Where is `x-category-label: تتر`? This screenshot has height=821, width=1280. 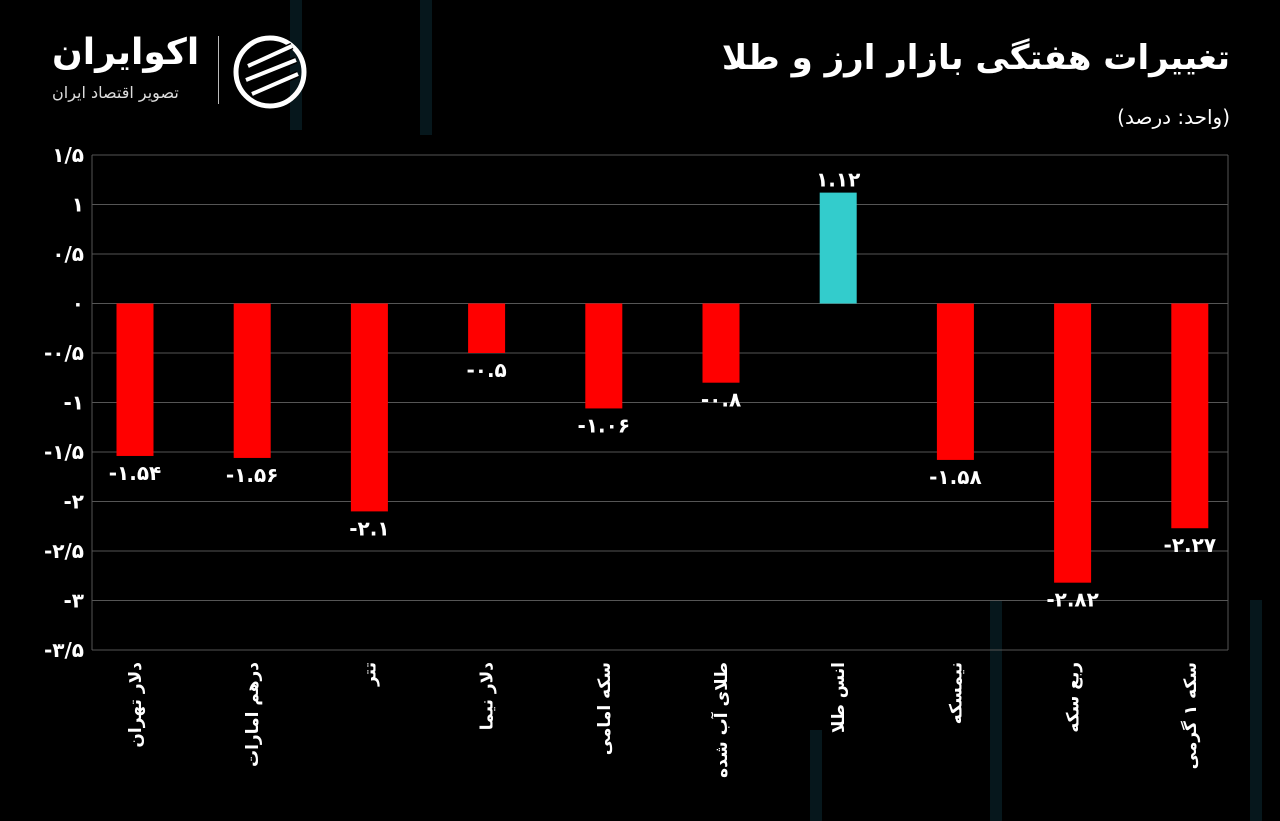
x-category-label: تتر is located at coordinates (370, 674).